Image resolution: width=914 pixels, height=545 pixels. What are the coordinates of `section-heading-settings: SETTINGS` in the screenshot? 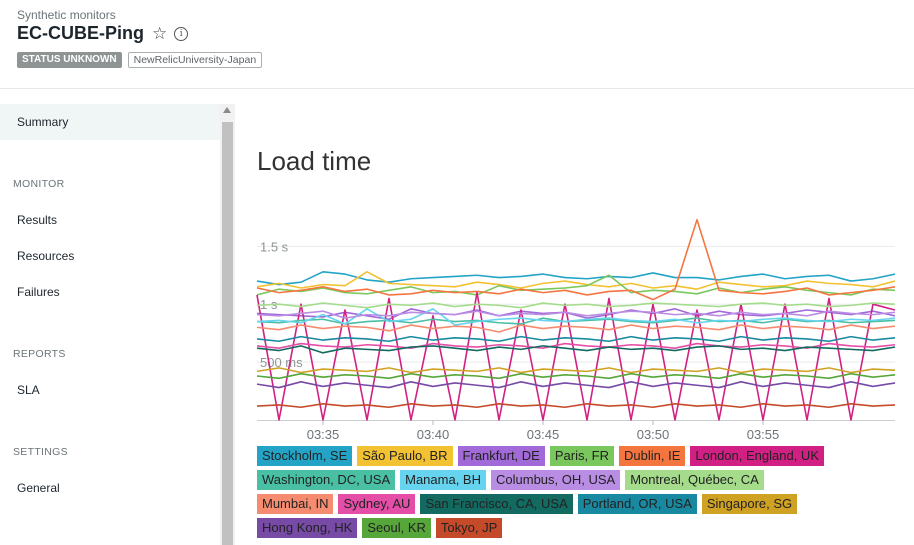 It's located at (40, 452).